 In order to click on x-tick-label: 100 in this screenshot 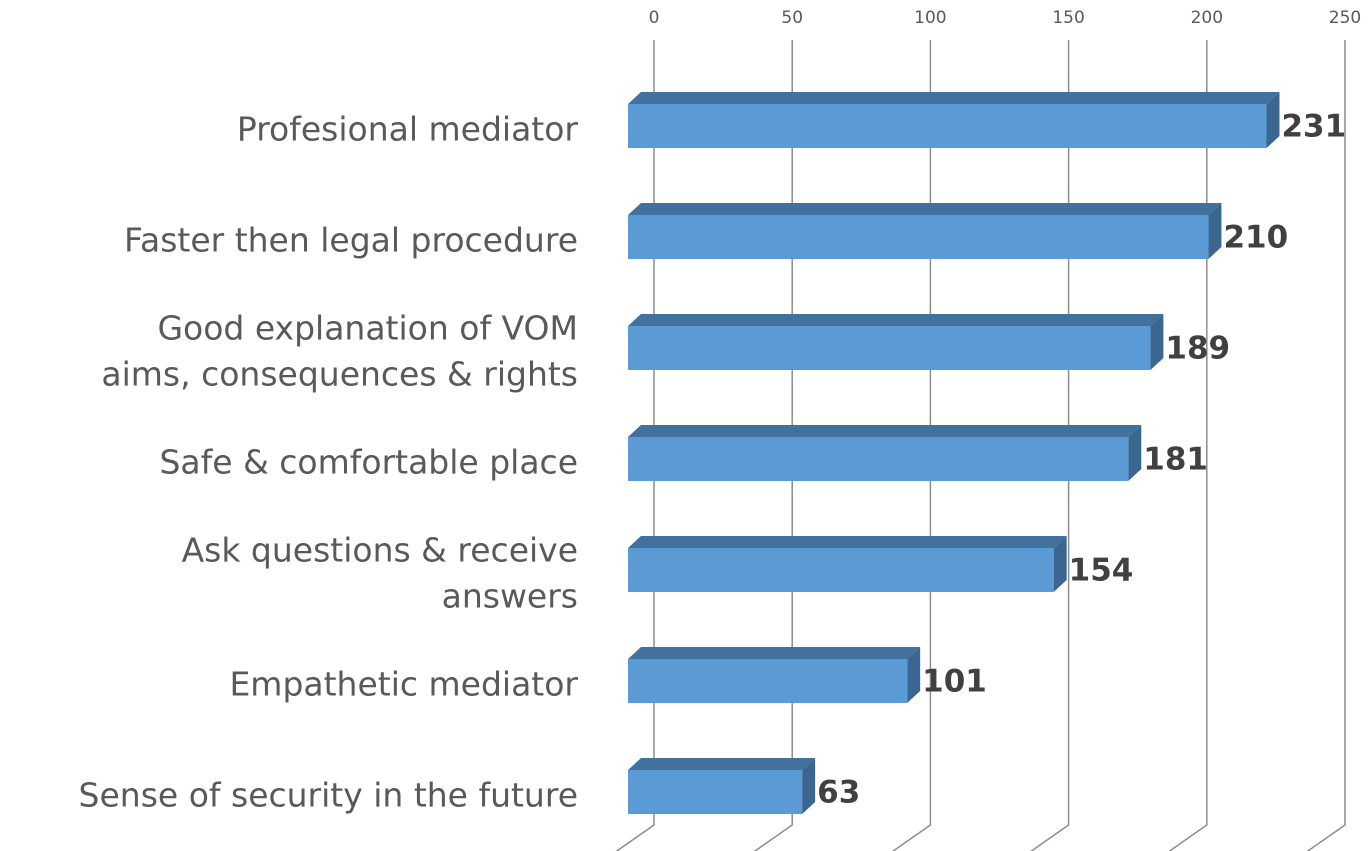, I will do `click(930, 18)`.